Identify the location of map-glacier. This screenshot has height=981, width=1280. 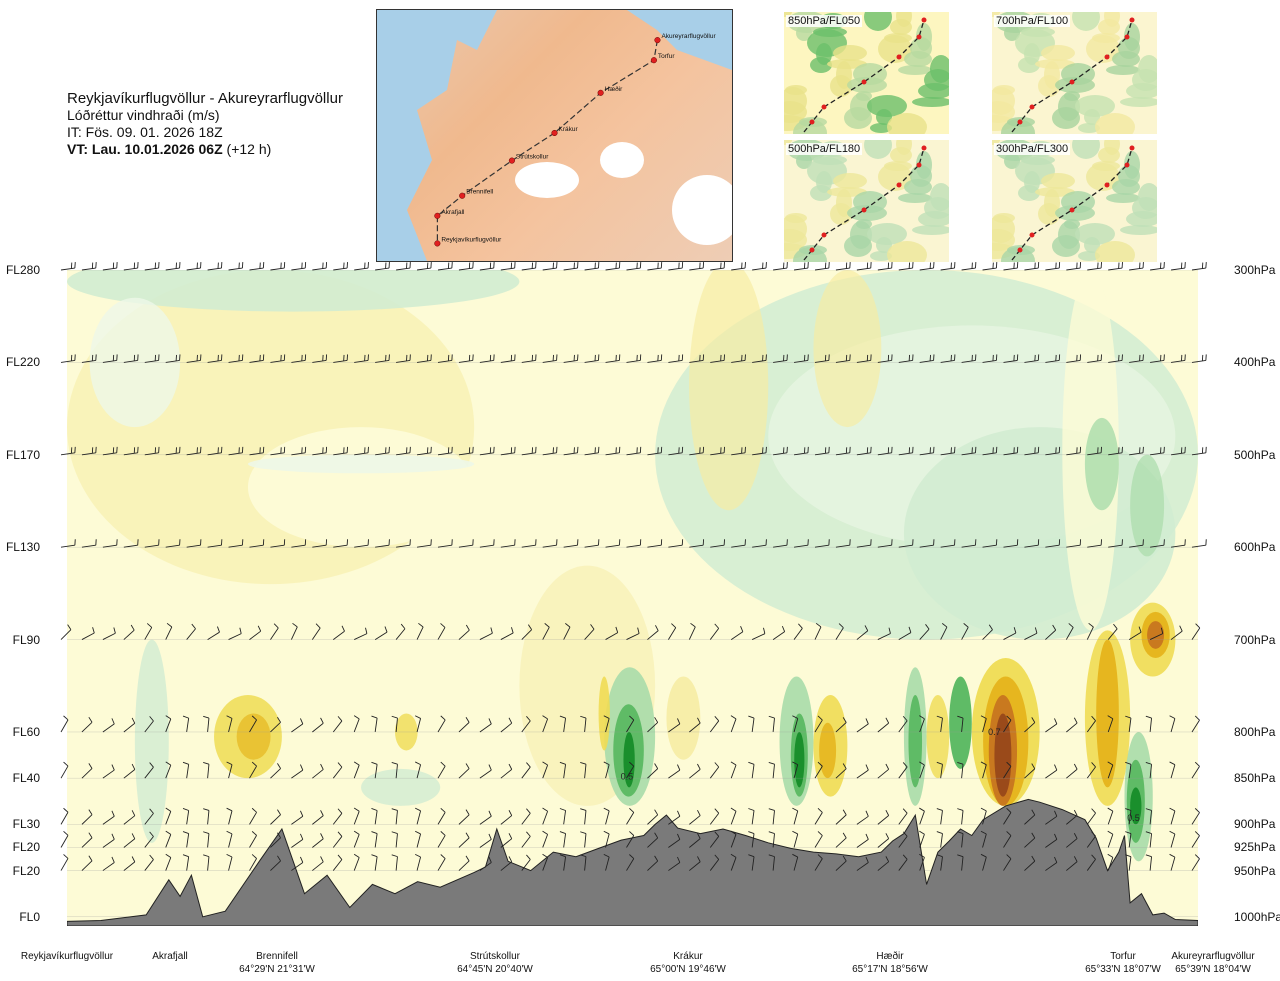
(622, 160).